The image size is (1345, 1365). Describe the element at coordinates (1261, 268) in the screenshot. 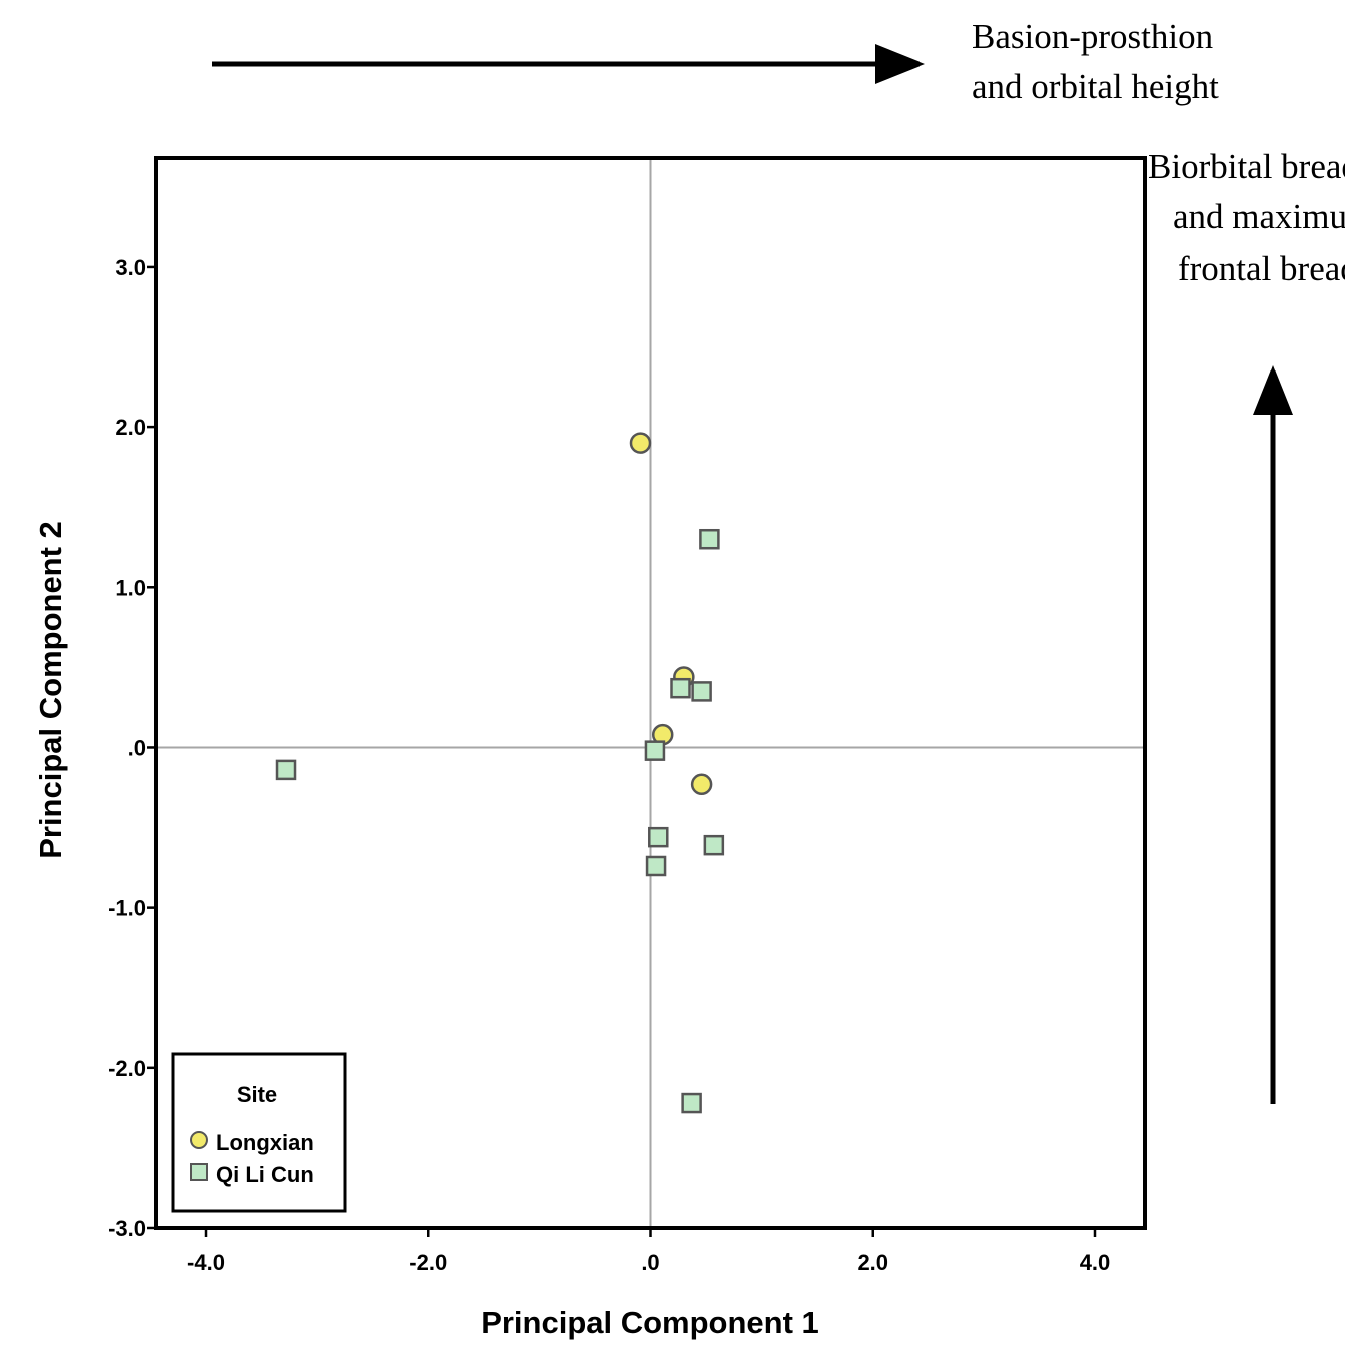

I see `y-direction-label-line3: frontal breadth` at that location.